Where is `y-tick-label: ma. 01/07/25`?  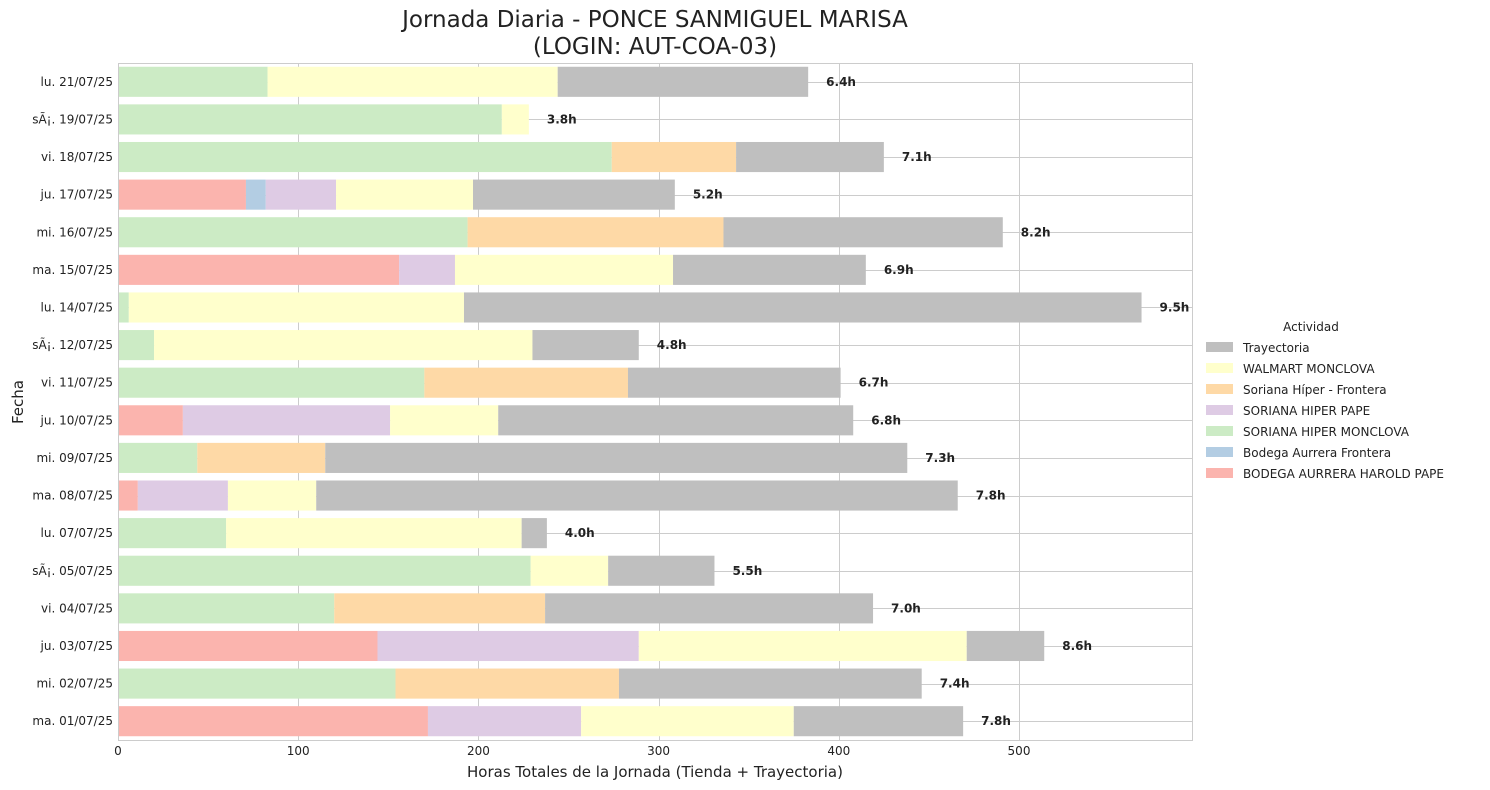
y-tick-label: ma. 01/07/25 is located at coordinates (72, 721).